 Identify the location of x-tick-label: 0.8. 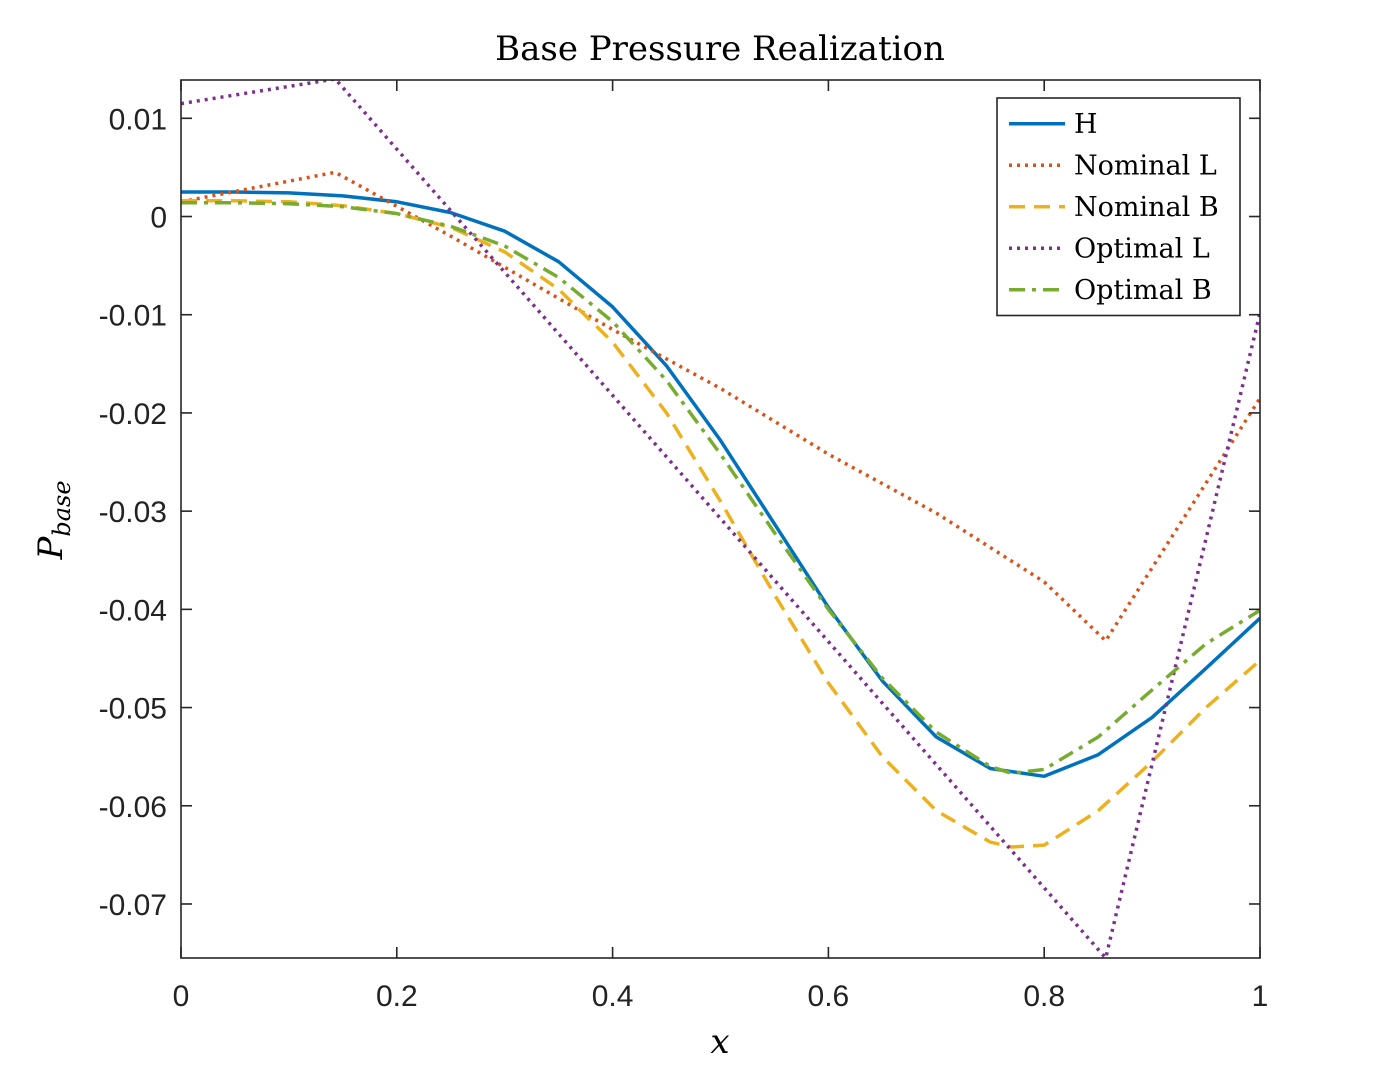
(1044, 996).